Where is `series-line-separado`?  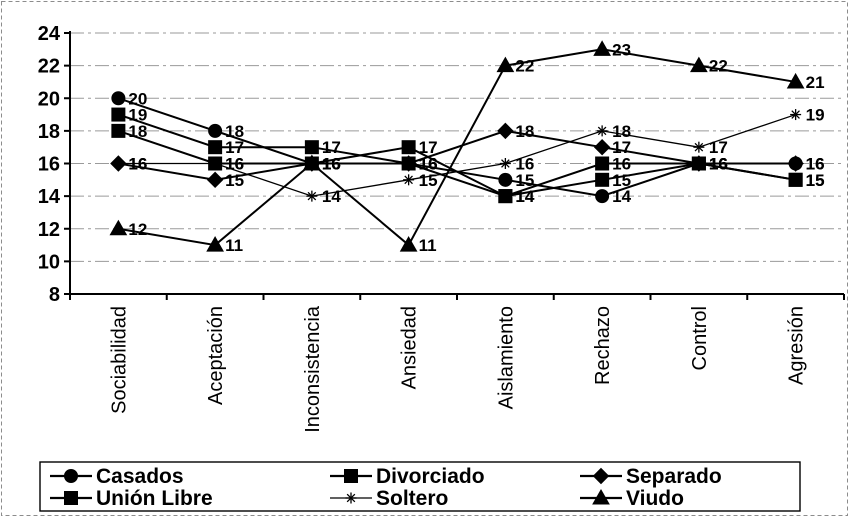
series-line-separado is located at coordinates (457, 155).